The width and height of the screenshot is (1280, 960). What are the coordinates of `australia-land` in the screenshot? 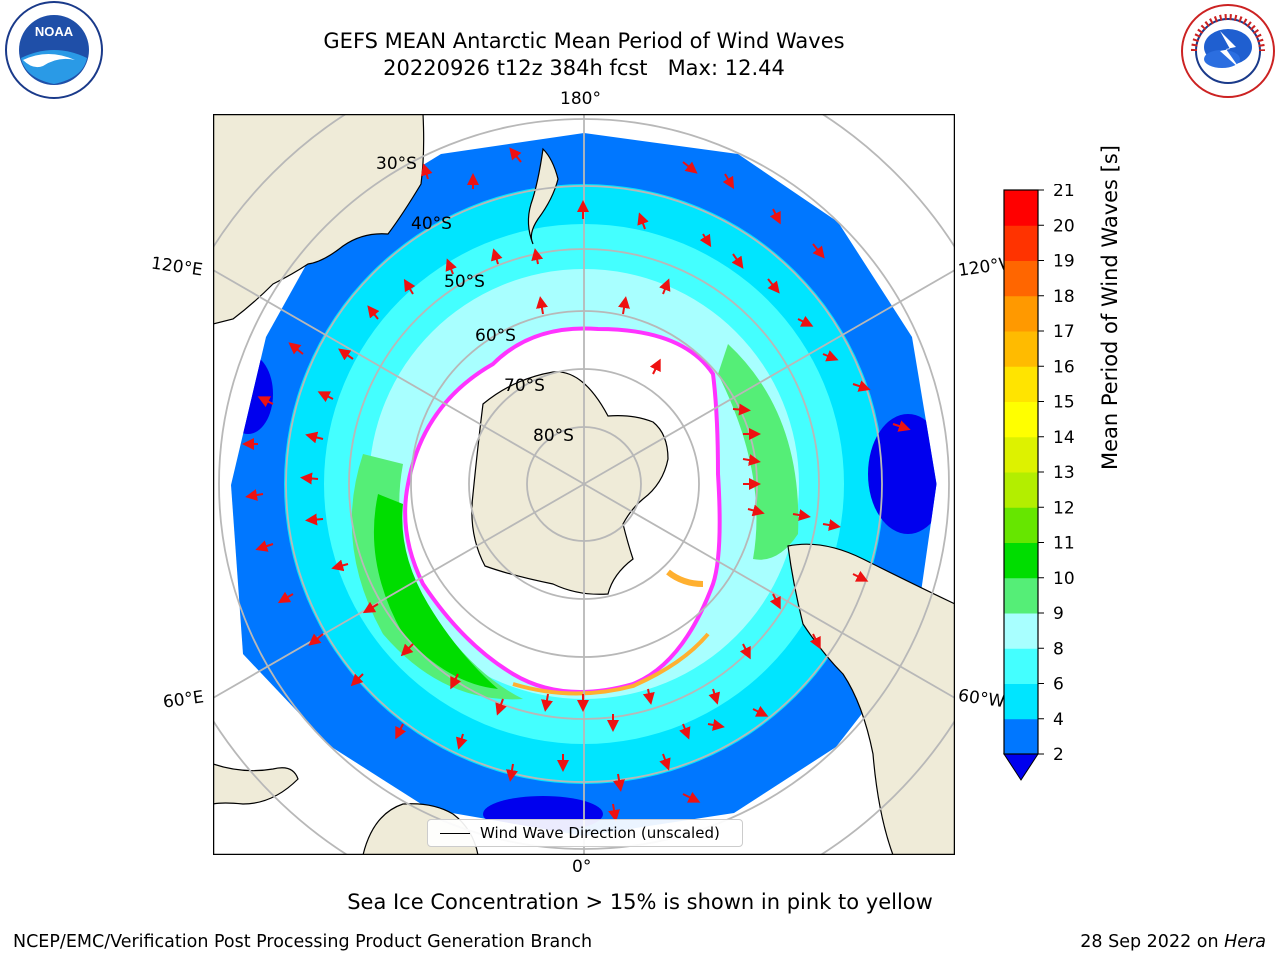 It's located at (319, 219).